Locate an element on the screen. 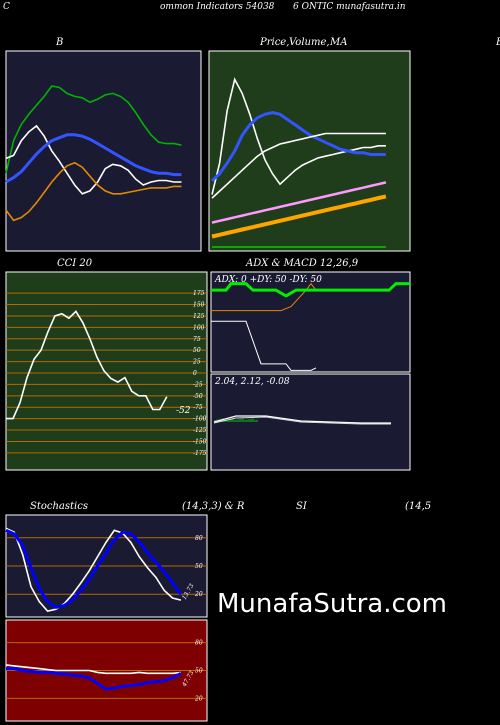  cci-tick-label: 50 is located at coordinates (197, 350).